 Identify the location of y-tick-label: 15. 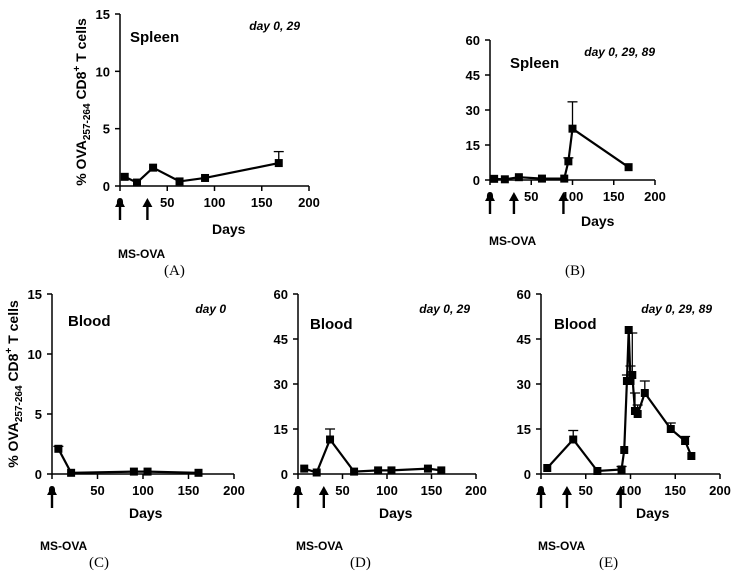
(524, 429).